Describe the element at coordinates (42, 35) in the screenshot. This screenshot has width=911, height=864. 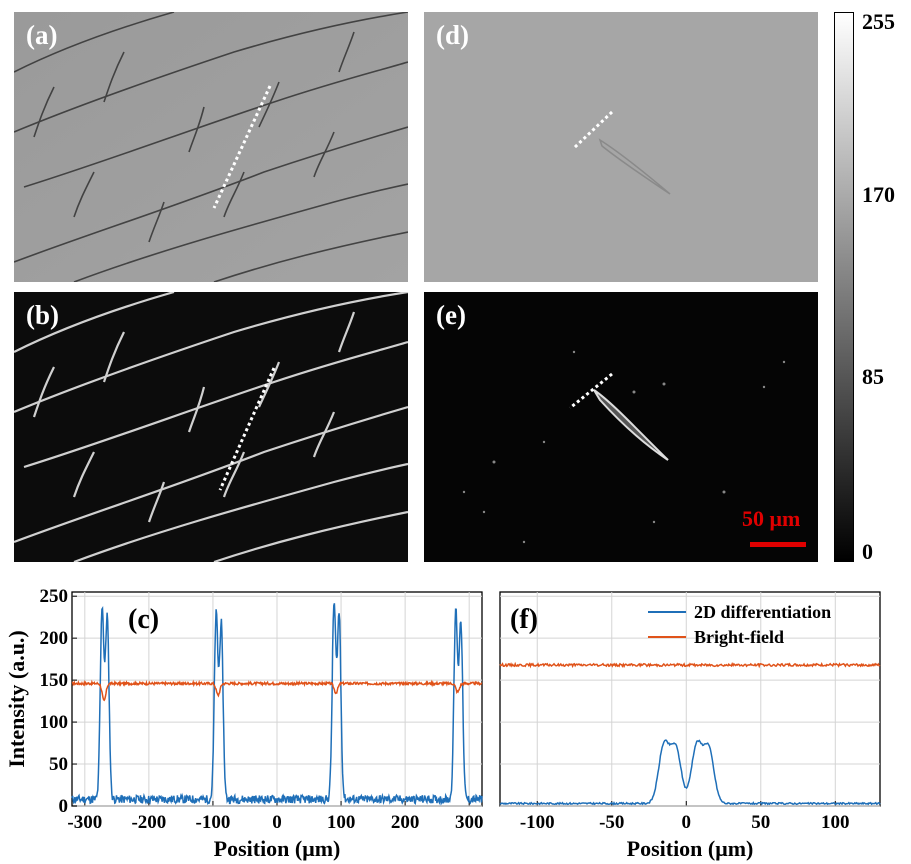
I see `panel-label: (a)` at that location.